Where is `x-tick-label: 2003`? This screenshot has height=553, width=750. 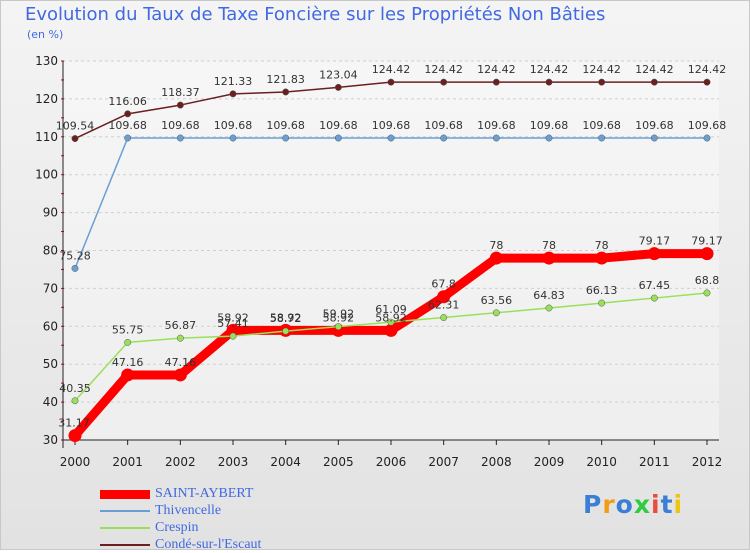 x-tick-label: 2003 is located at coordinates (233, 462).